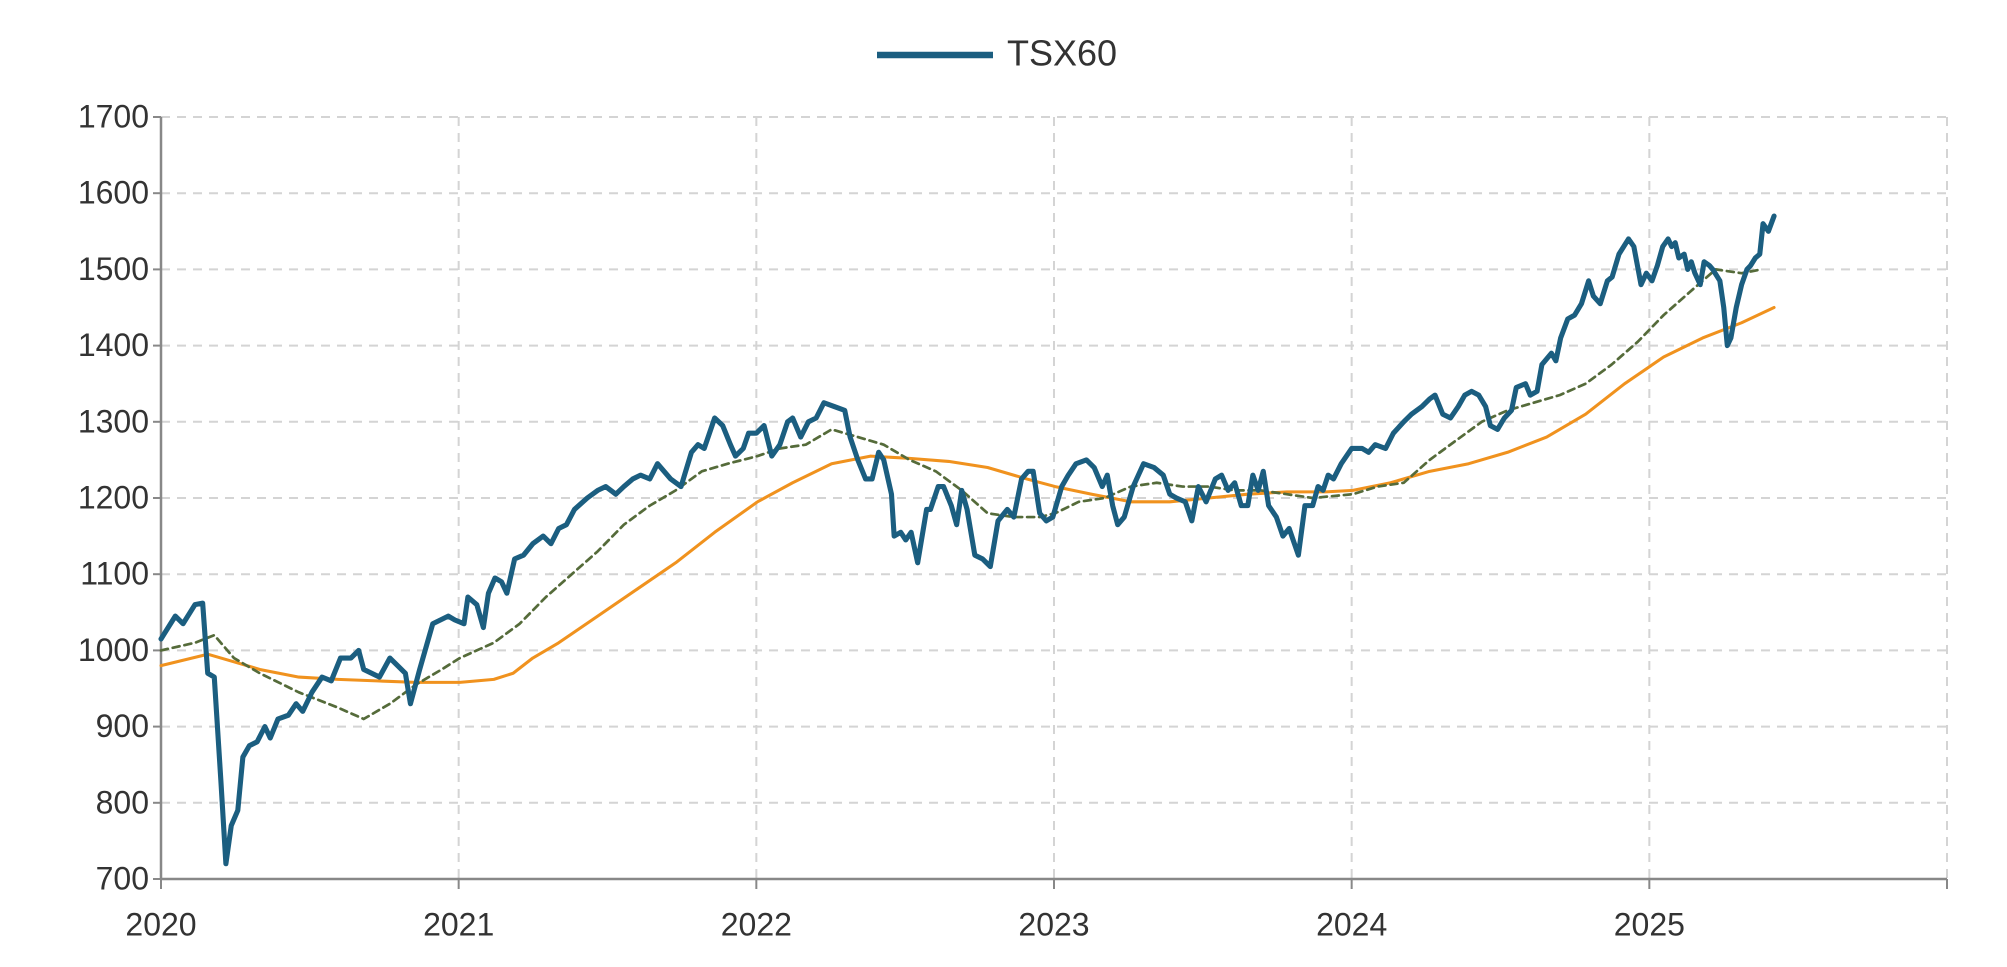 This screenshot has width=2007, height=967. Describe the element at coordinates (1062, 53) in the screenshot. I see `legend-label: TSX60` at that location.